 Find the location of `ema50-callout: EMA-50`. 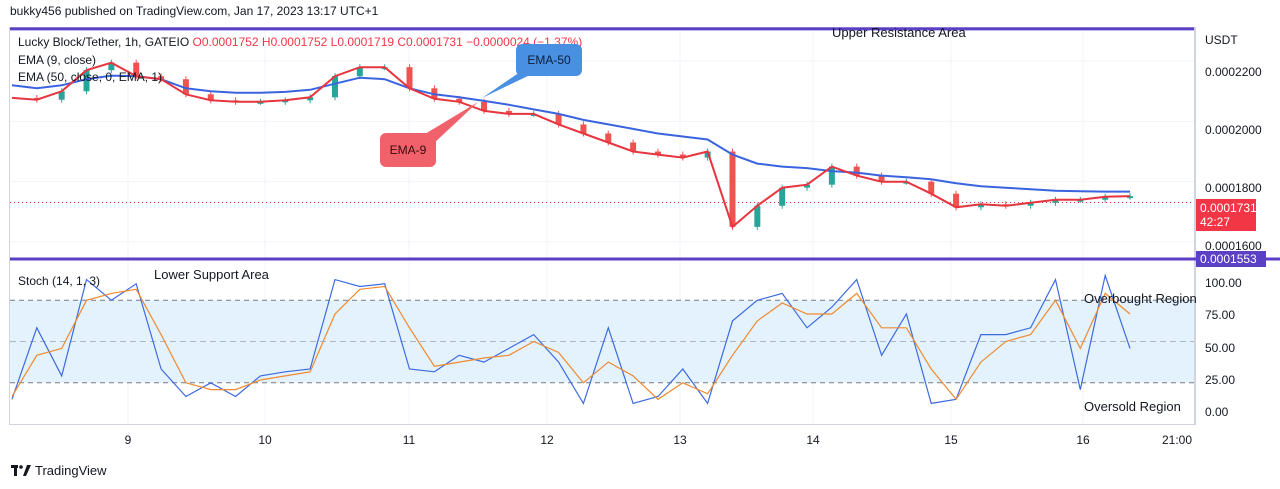

ema50-callout: EMA-50 is located at coordinates (549, 60).